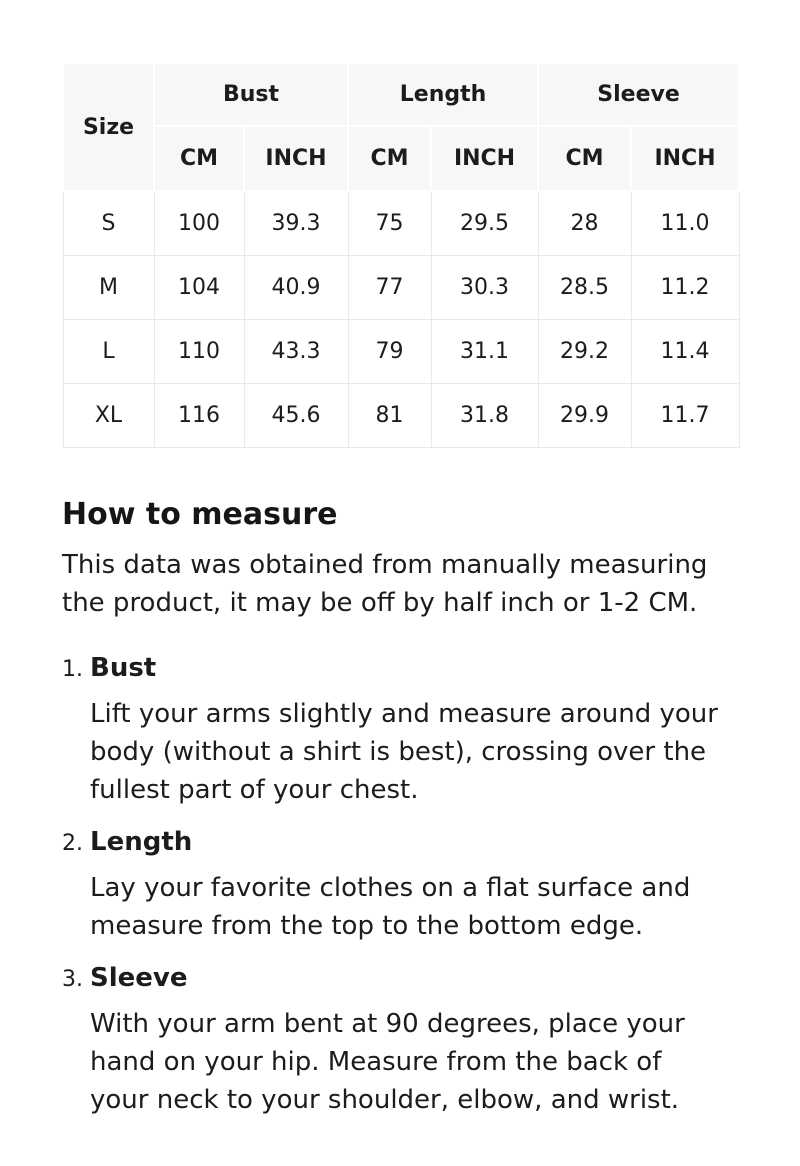 This screenshot has width=800, height=1166. I want to click on measurement-cell: 79, so click(389, 351).